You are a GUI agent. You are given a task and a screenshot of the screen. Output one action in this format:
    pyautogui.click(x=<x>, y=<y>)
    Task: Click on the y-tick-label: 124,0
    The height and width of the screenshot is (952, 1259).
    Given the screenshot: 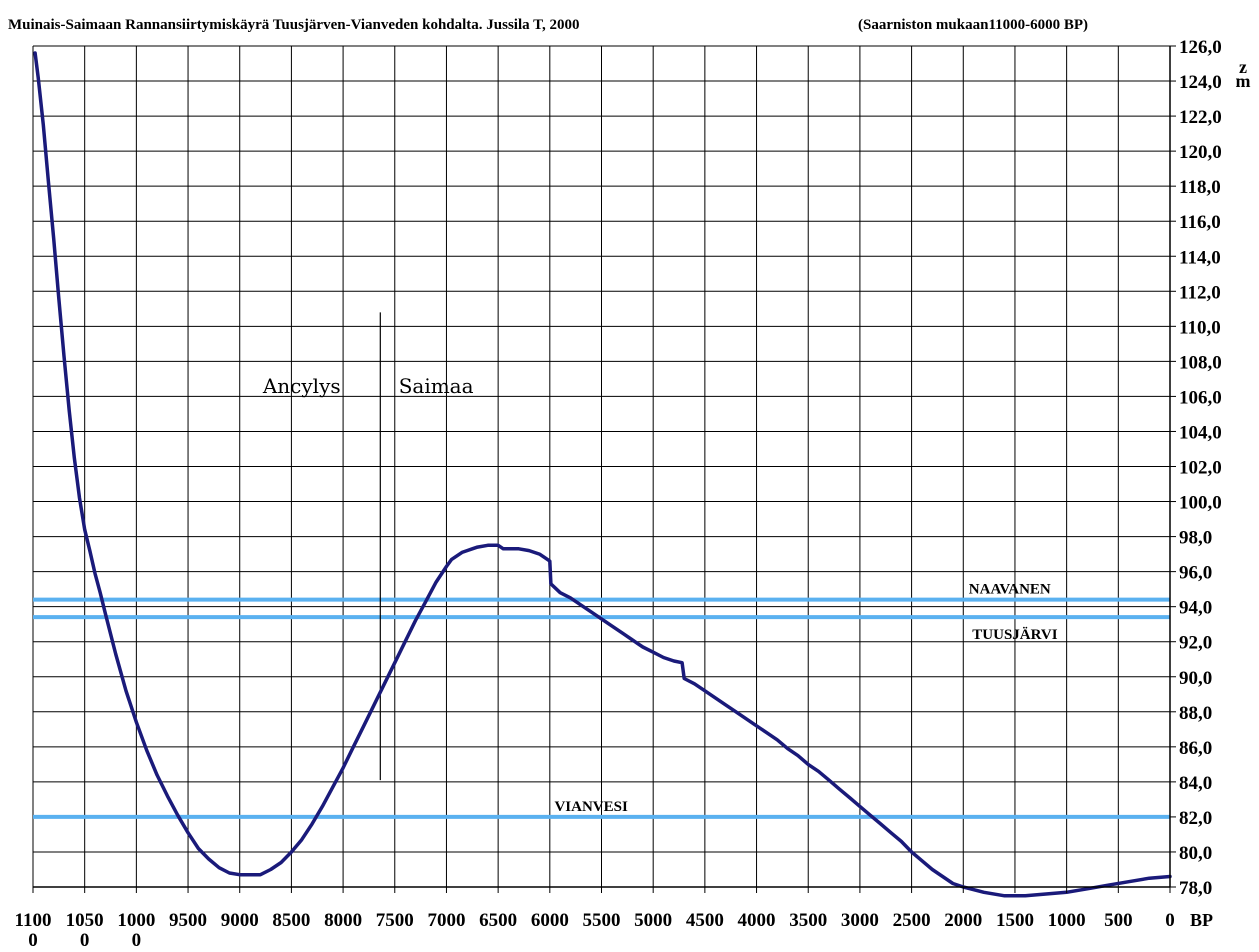 What is the action you would take?
    pyautogui.click(x=1200, y=82)
    